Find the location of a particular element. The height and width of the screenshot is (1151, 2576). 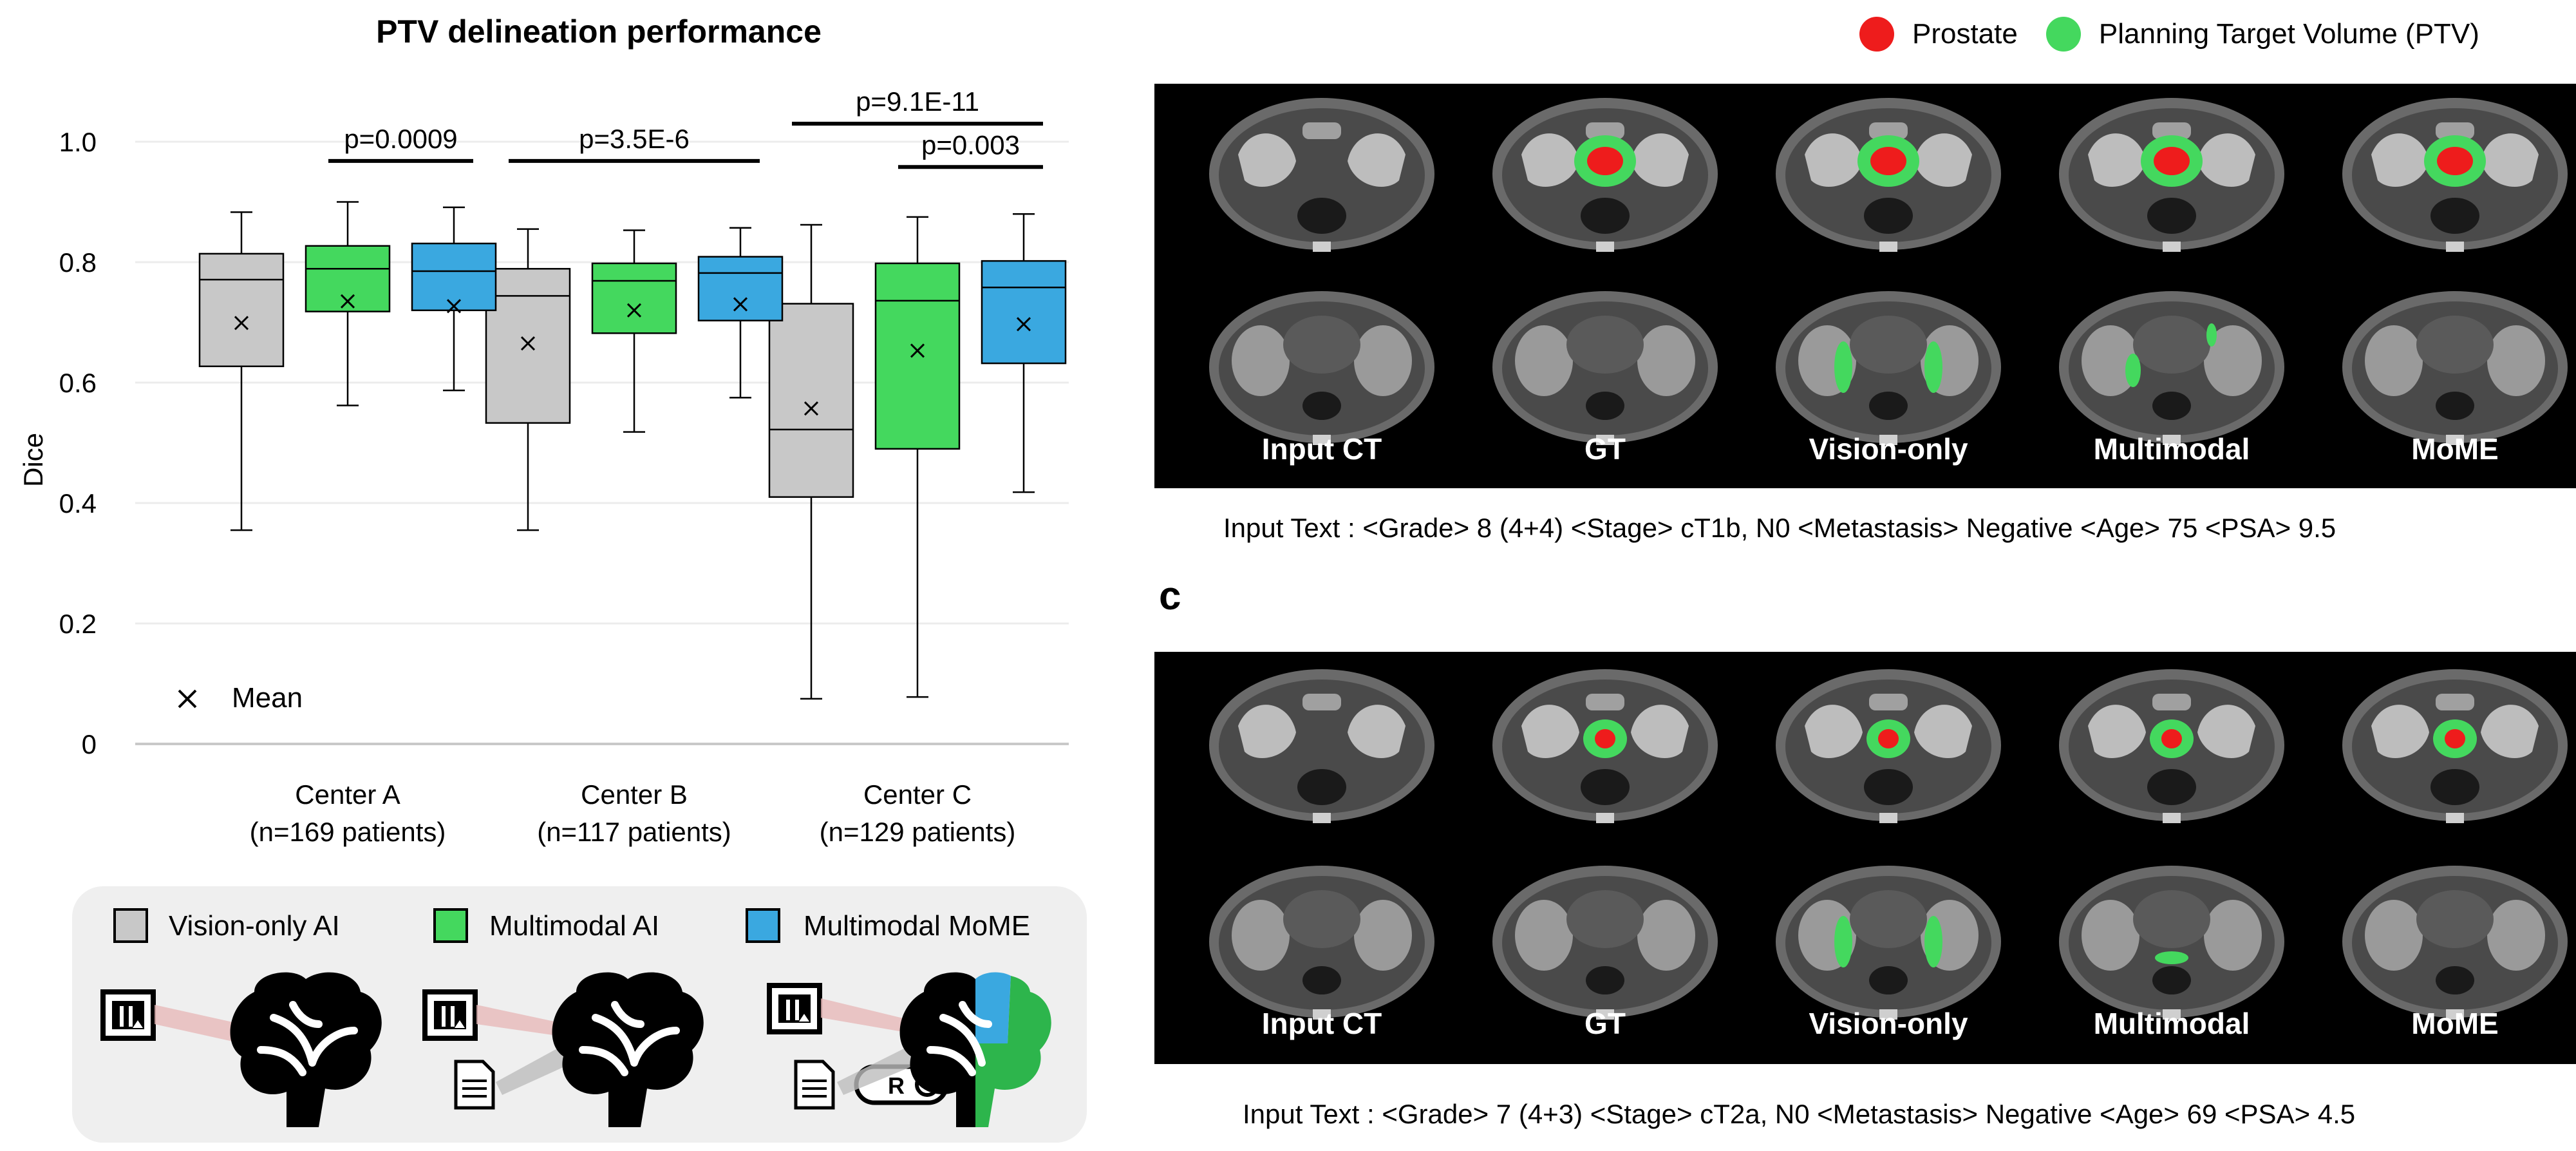

p-value-label: p=3.5E-6 is located at coordinates (634, 139).